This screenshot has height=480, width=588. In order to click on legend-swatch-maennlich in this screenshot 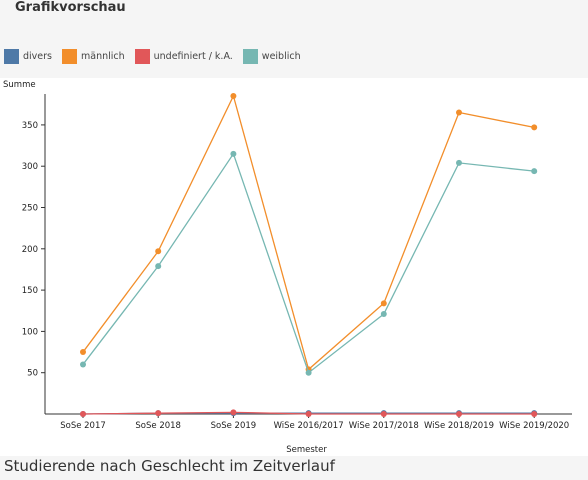, I will do `click(69, 56)`.